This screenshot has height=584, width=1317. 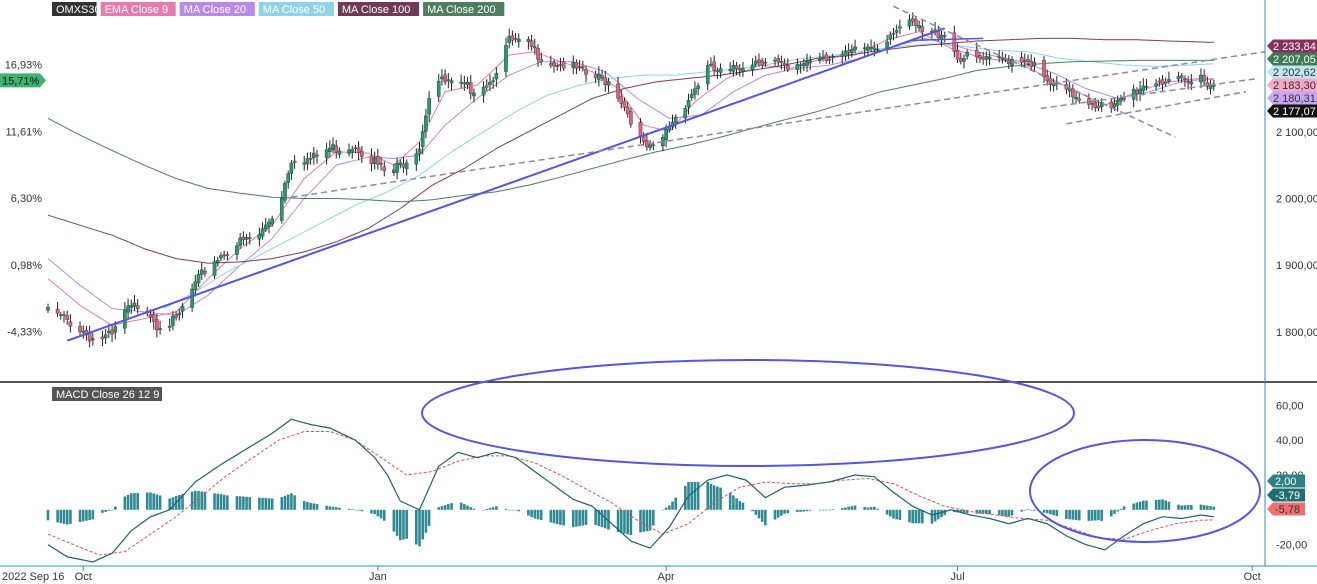 What do you see at coordinates (378, 9) in the screenshot?
I see `legend-item-ma-close-100: MA Close 100` at bounding box center [378, 9].